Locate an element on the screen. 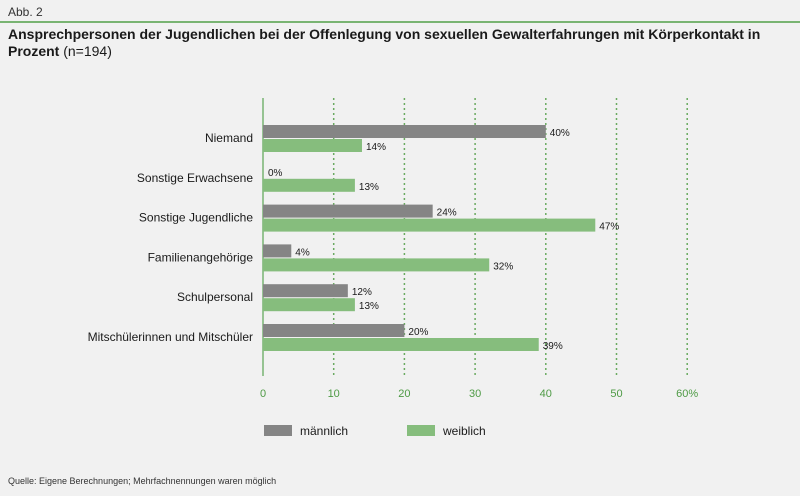 The image size is (800, 496). category-label: Niemand is located at coordinates (229, 138).